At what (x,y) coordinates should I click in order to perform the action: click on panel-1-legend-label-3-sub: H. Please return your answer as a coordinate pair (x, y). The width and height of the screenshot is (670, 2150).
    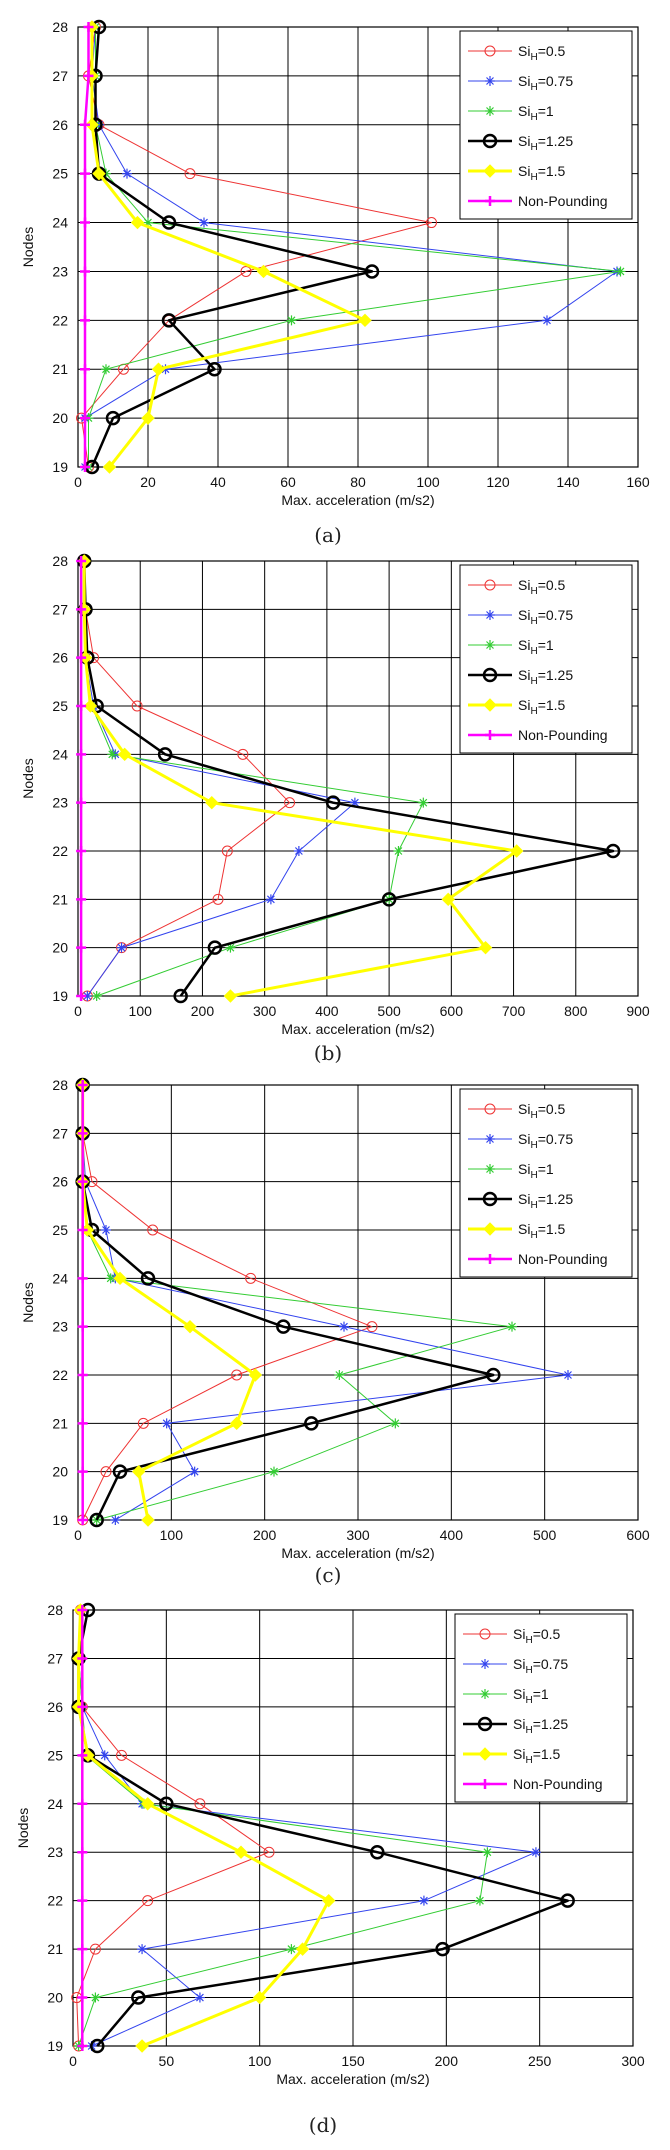
    Looking at the image, I should click on (533, 681).